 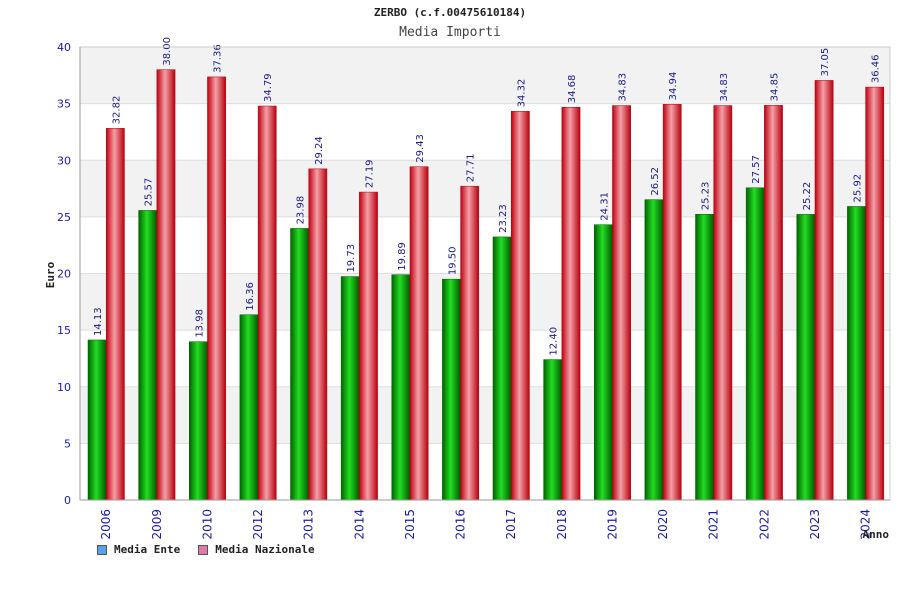 I want to click on y-tick-label: 0, so click(x=67, y=500).